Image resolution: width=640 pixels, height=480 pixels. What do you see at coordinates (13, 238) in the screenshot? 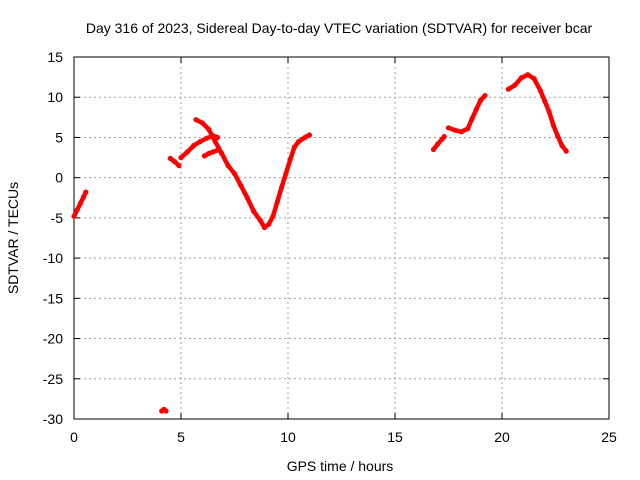
I see `y-axis-label: SDTVAR / TECUs` at bounding box center [13, 238].